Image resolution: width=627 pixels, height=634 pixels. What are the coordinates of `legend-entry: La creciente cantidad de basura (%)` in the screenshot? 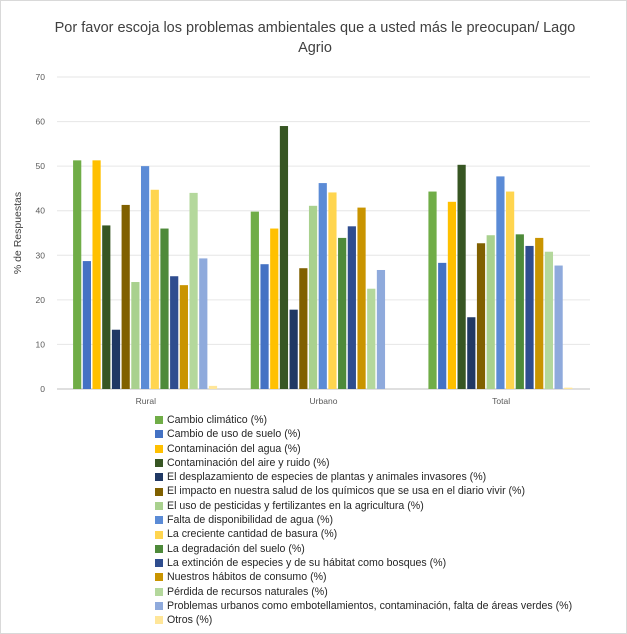 It's located at (387, 534).